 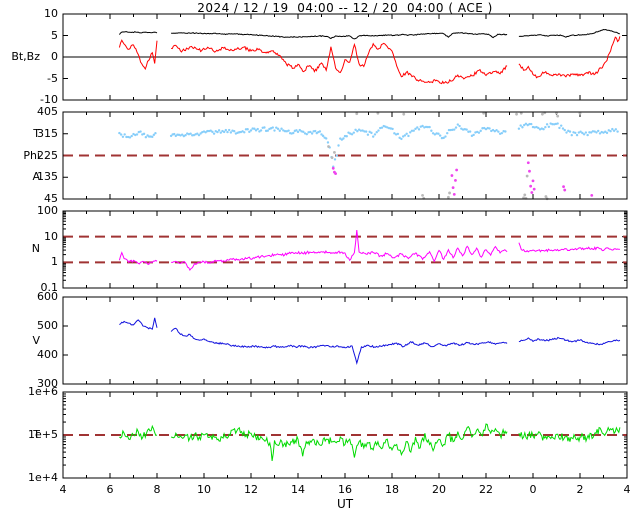 I want to click on y-tick-label: 315, so click(x=47, y=133).